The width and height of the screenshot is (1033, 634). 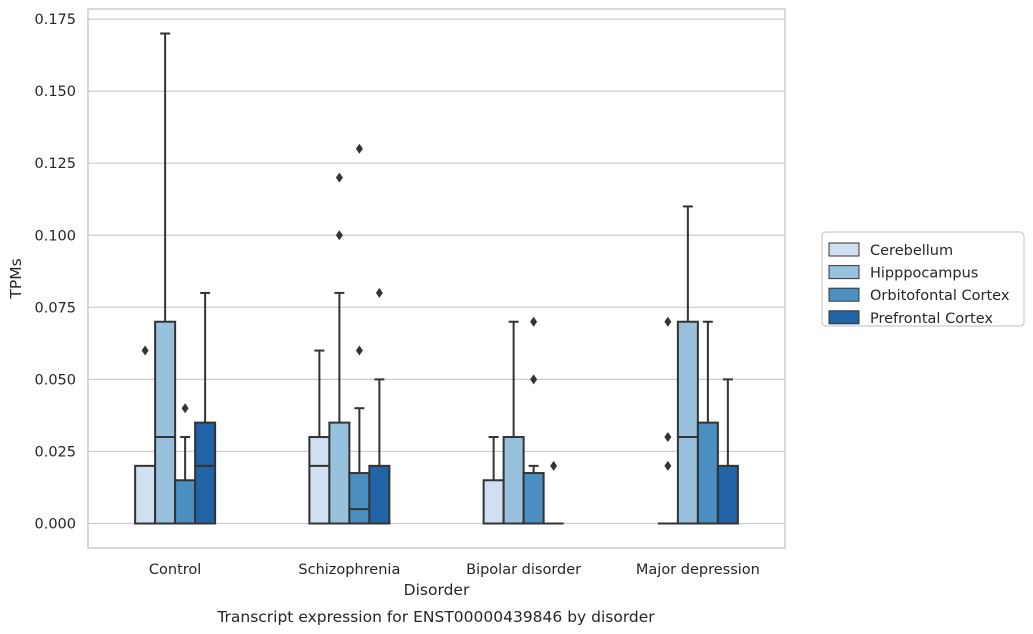 I want to click on legend-frame, so click(x=923, y=279).